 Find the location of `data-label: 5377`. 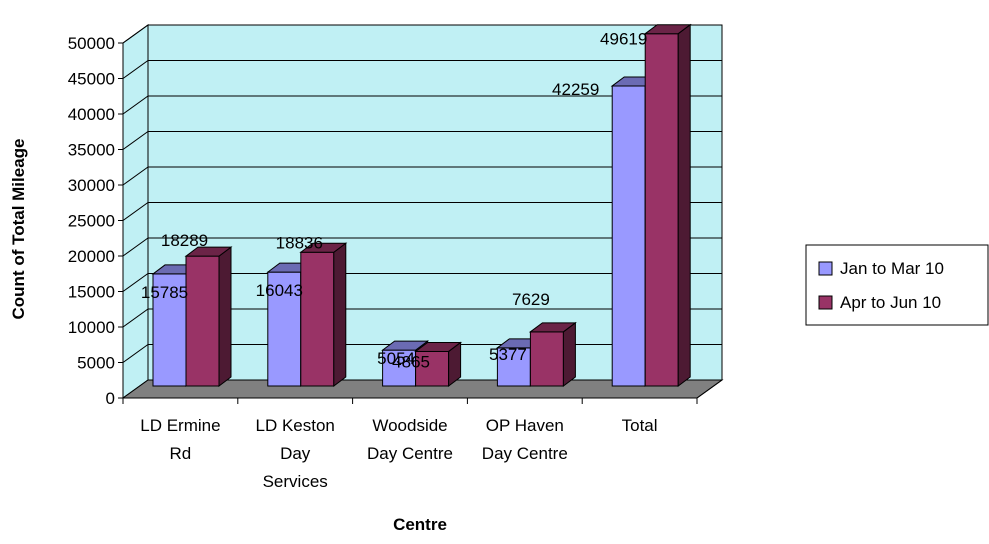

data-label: 5377 is located at coordinates (508, 354).